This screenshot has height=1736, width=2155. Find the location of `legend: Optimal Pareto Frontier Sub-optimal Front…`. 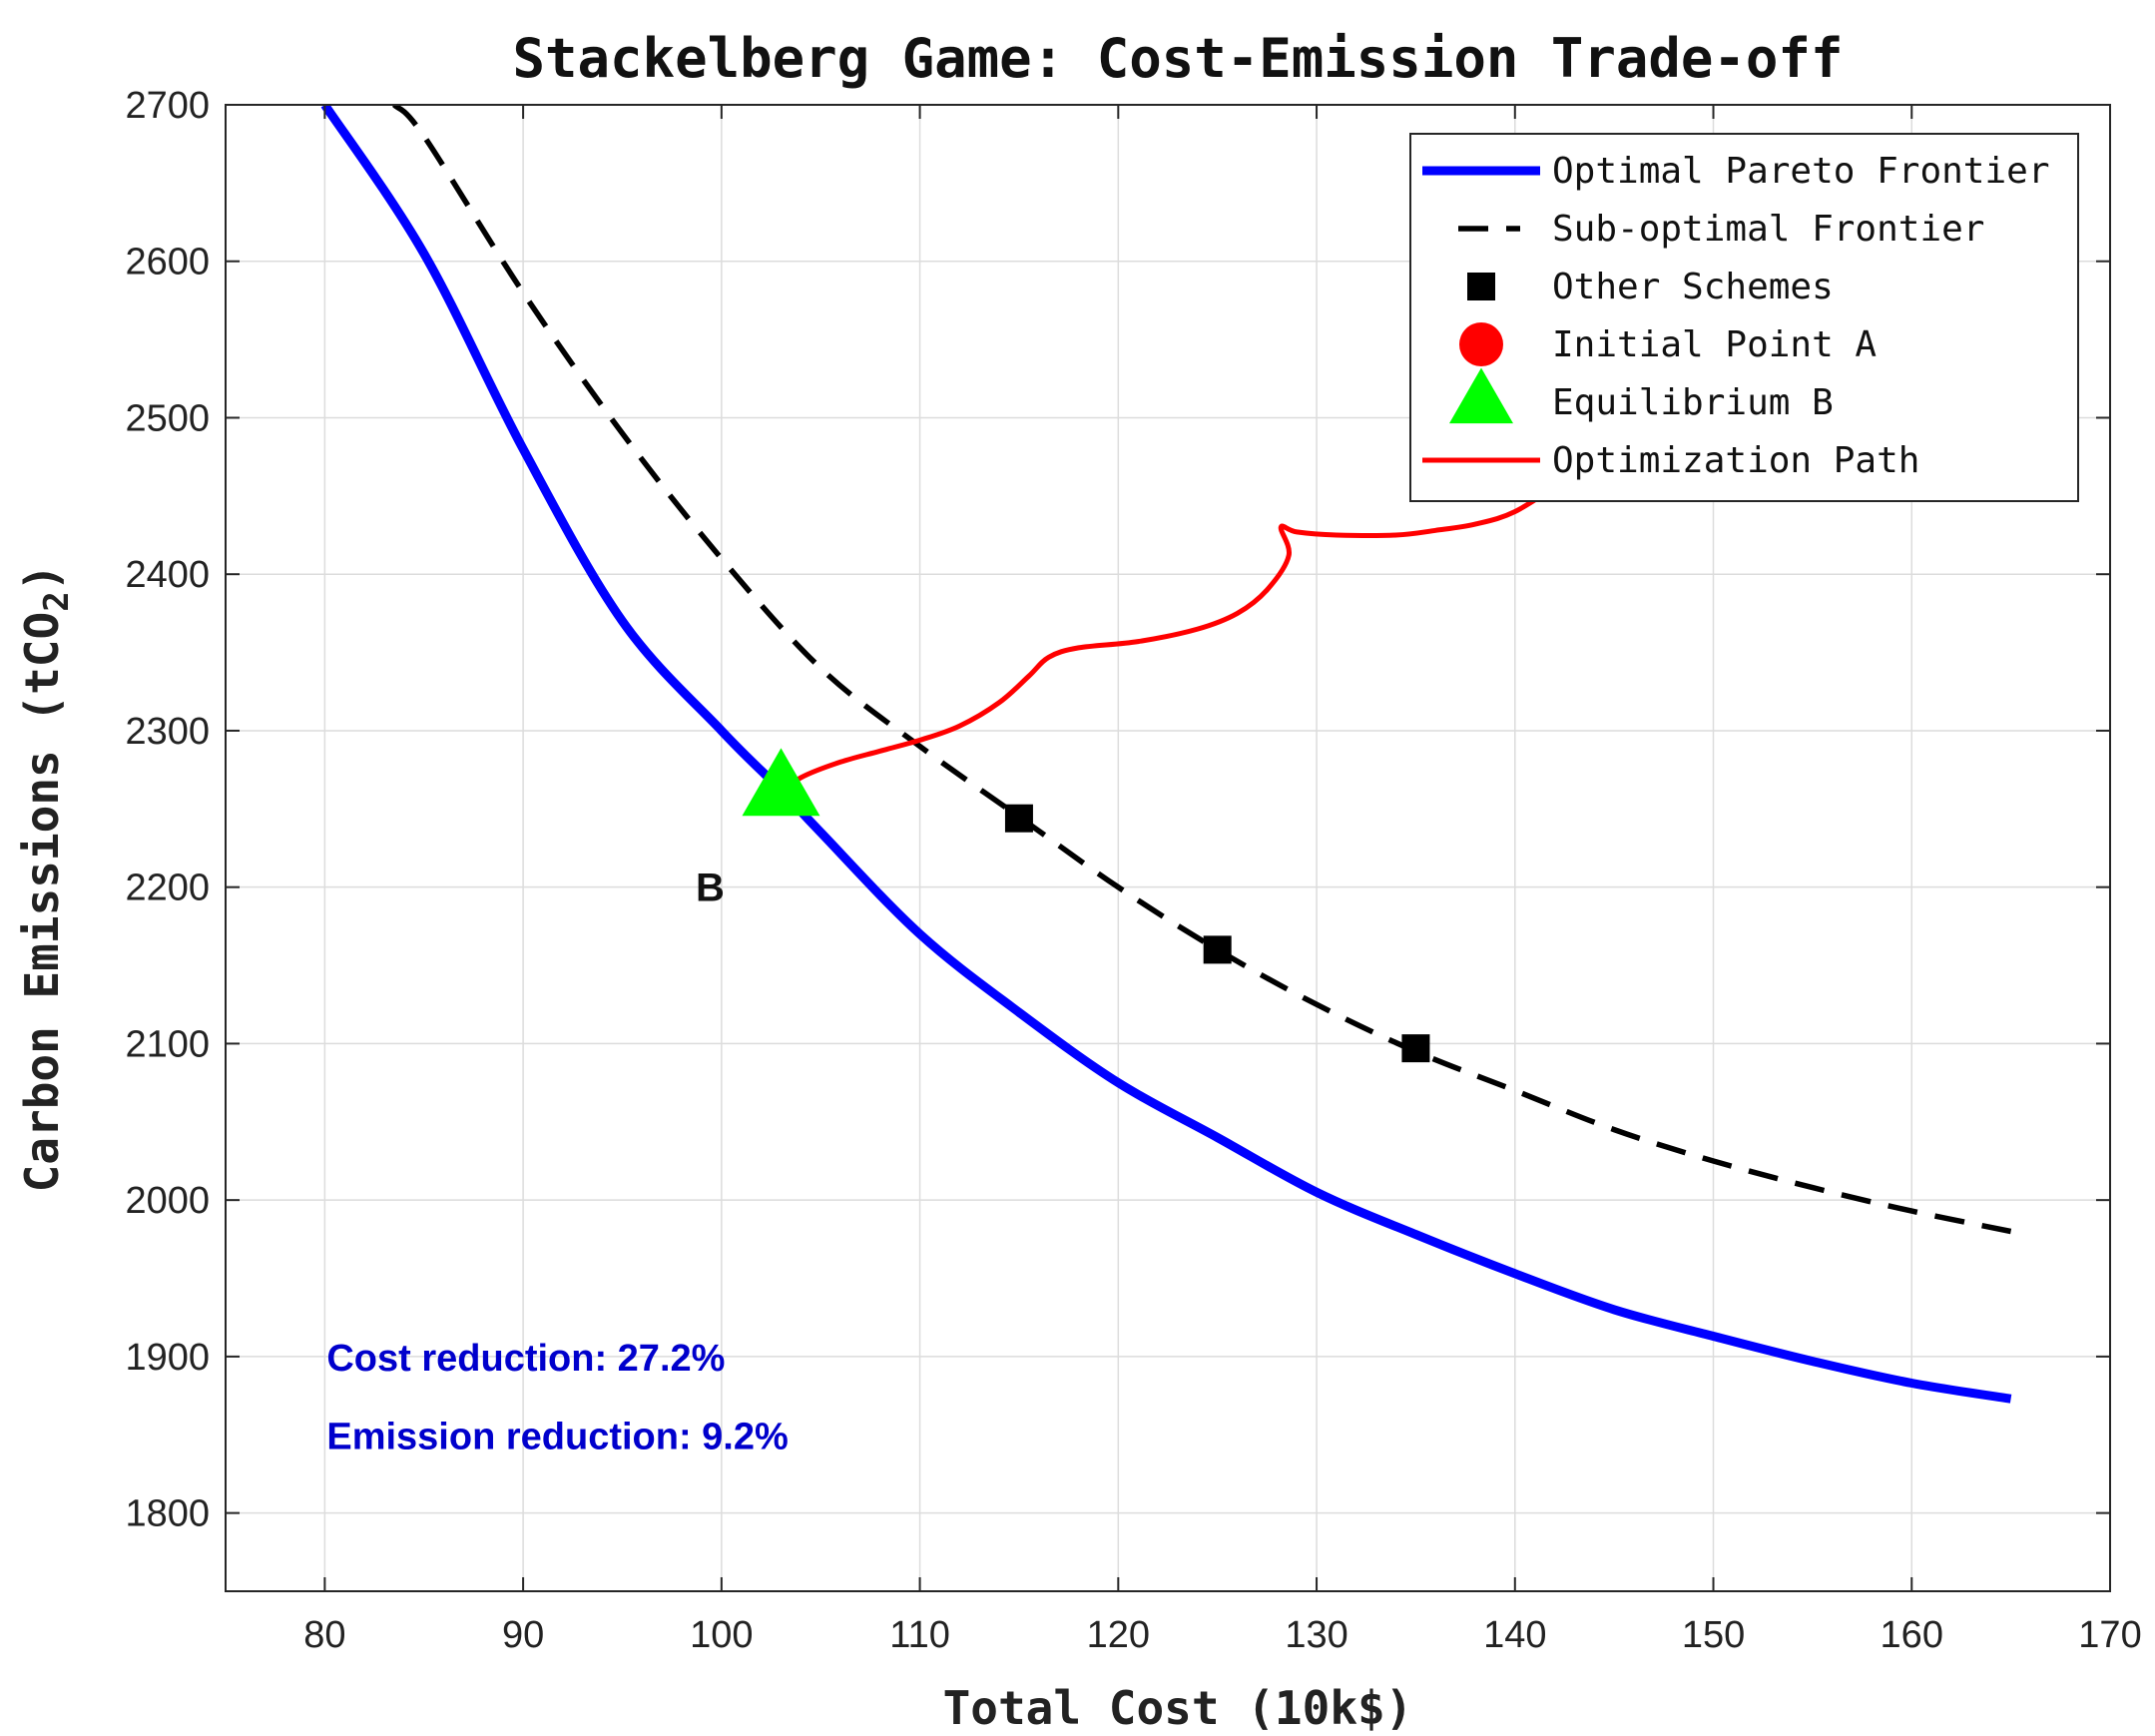

legend: Optimal Pareto Frontier Sub-optimal Front… is located at coordinates (1744, 317).